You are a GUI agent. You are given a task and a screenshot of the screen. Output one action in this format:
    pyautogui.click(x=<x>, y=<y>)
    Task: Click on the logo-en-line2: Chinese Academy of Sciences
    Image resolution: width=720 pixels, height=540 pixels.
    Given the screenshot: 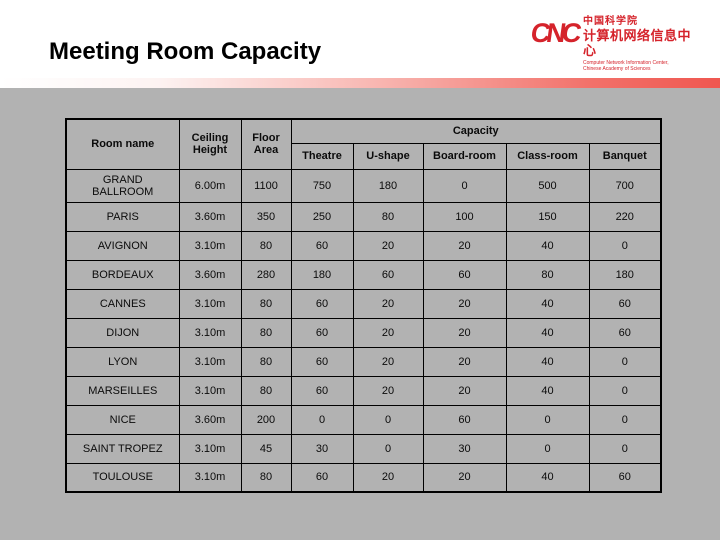 What is the action you would take?
    pyautogui.click(x=617, y=69)
    